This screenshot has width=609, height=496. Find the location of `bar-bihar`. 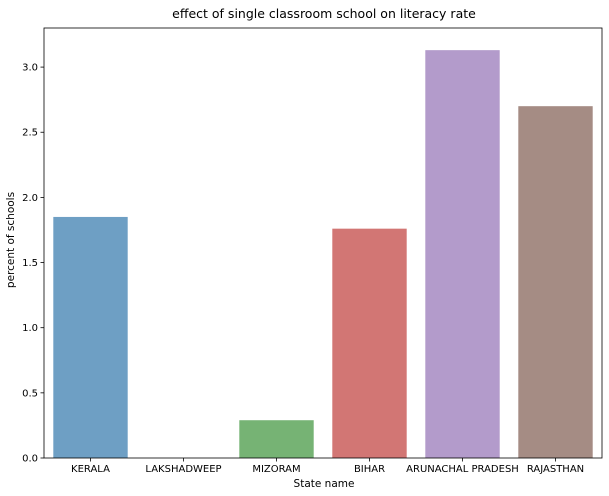

bar-bihar is located at coordinates (369, 343).